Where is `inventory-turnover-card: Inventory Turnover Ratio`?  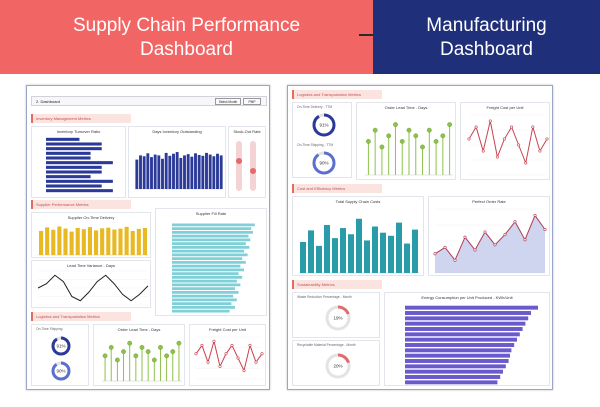 inventory-turnover-card: Inventory Turnover Ratio is located at coordinates (78, 162).